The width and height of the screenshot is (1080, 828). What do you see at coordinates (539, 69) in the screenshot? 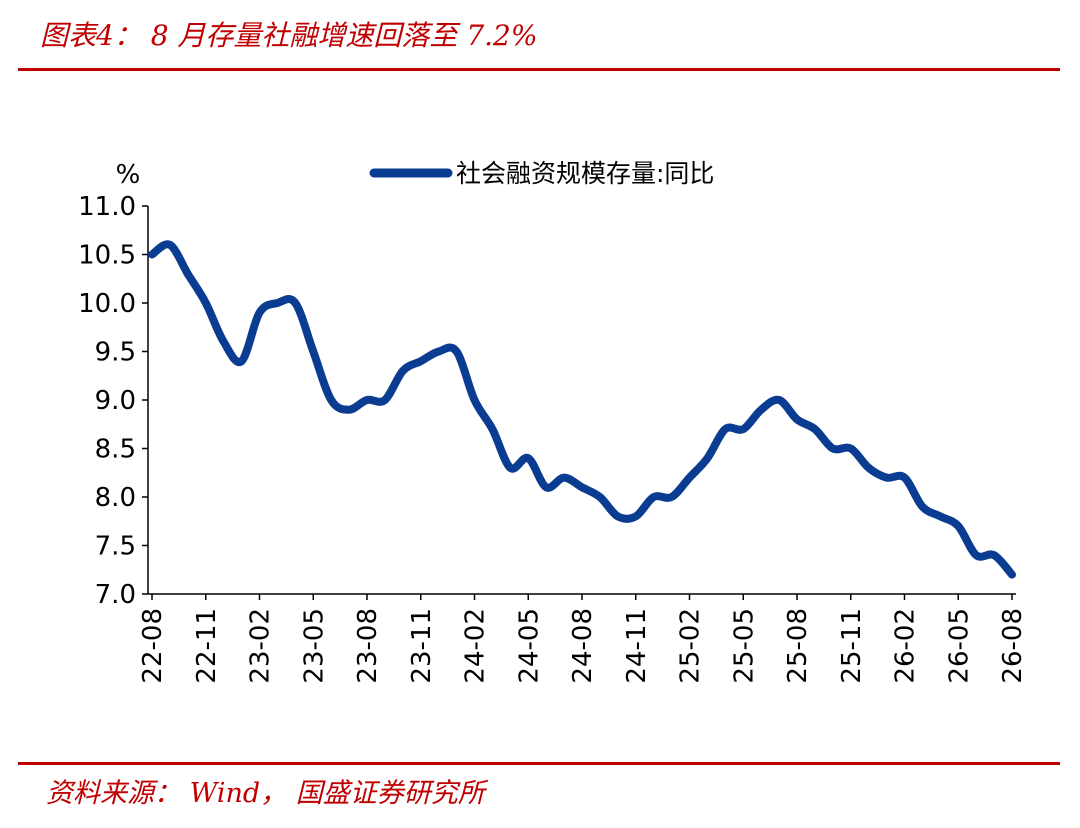
I see `title-divider` at bounding box center [539, 69].